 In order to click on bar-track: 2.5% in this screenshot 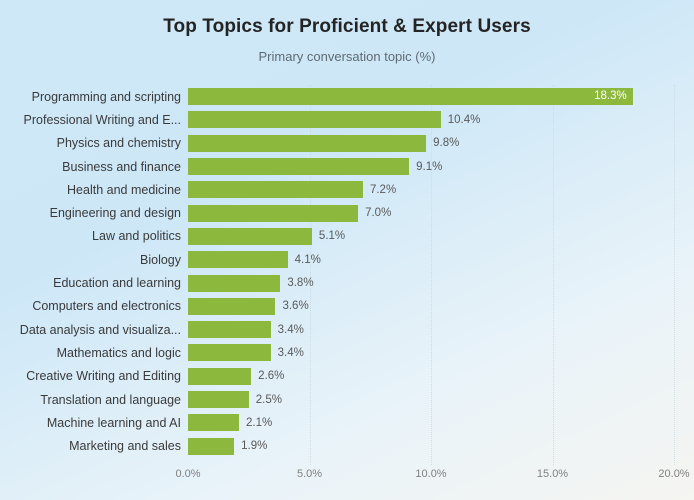, I will do `click(431, 399)`.